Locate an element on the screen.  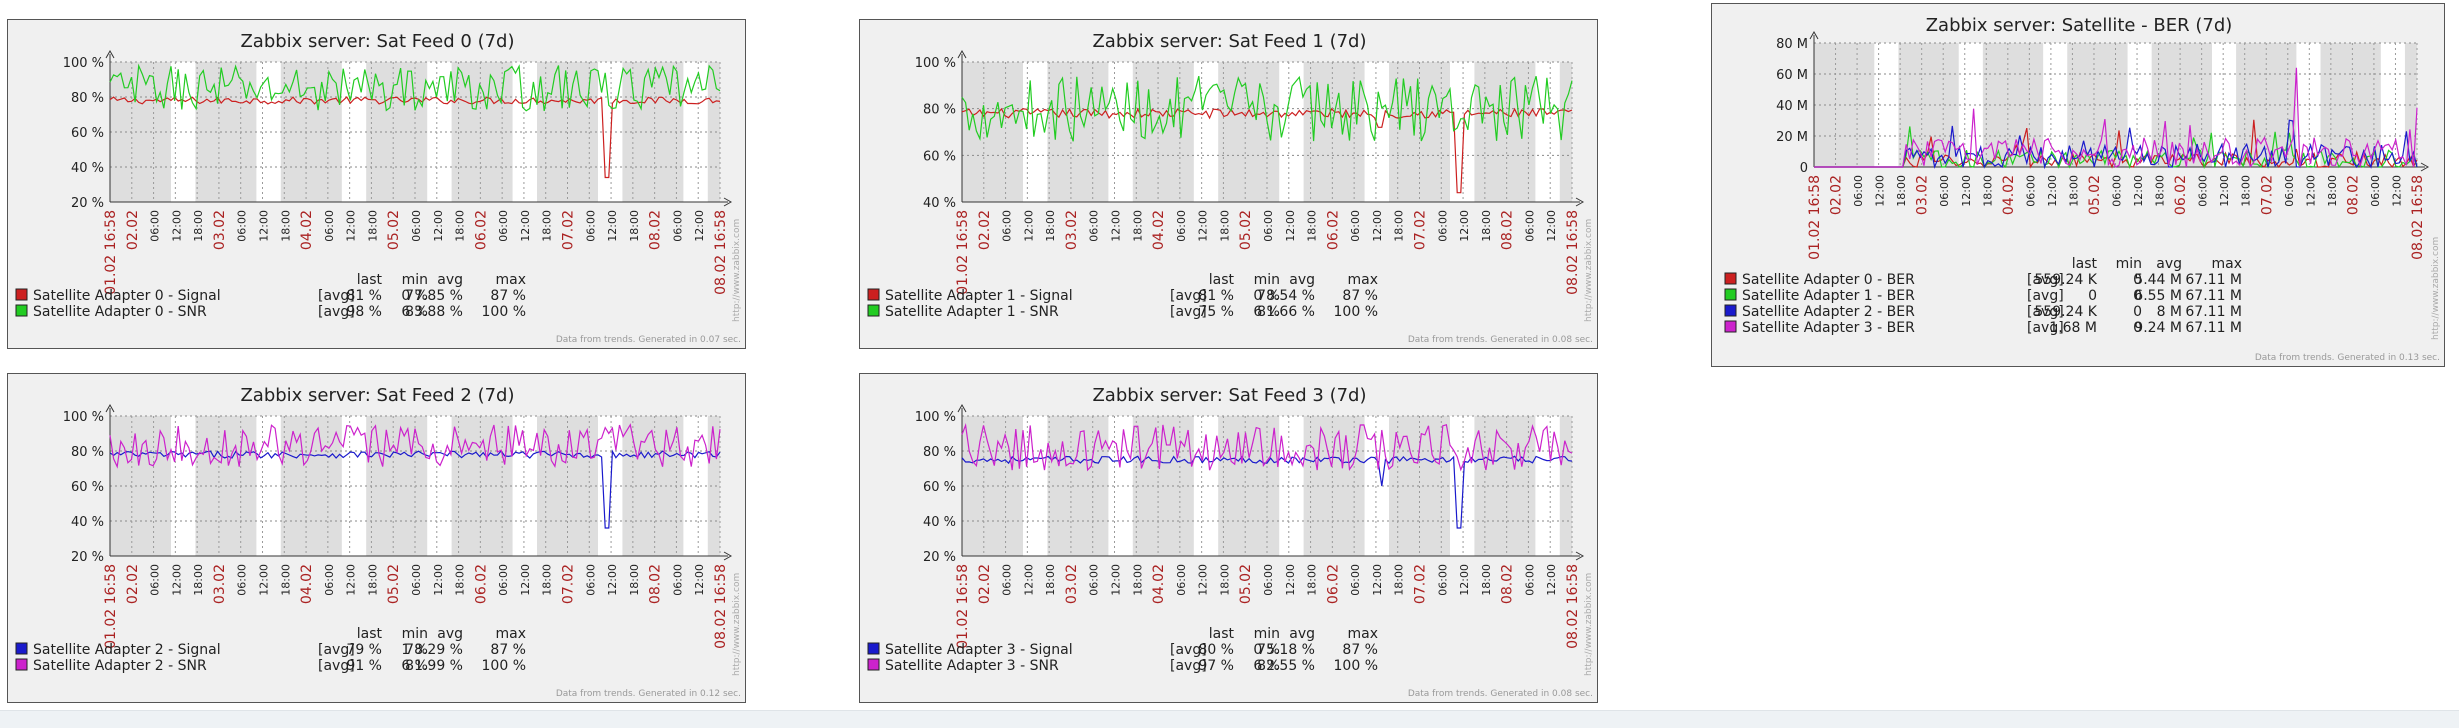
x-tick-label: 08.02 is located at coordinates (656, 584).